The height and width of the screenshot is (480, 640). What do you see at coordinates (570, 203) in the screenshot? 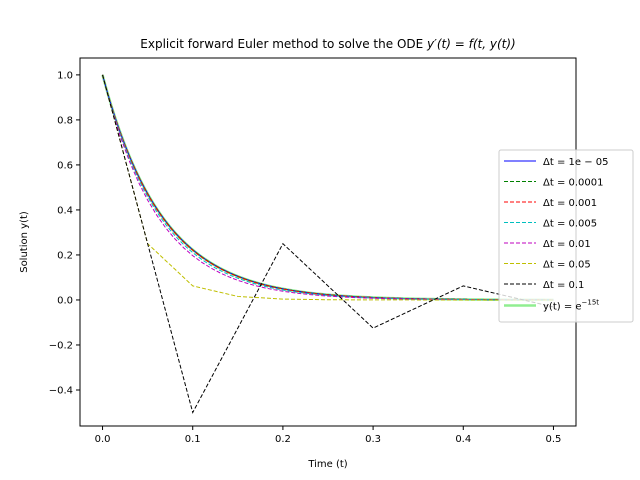
I see `legend-entry-label: Δt = 0.001` at bounding box center [570, 203].